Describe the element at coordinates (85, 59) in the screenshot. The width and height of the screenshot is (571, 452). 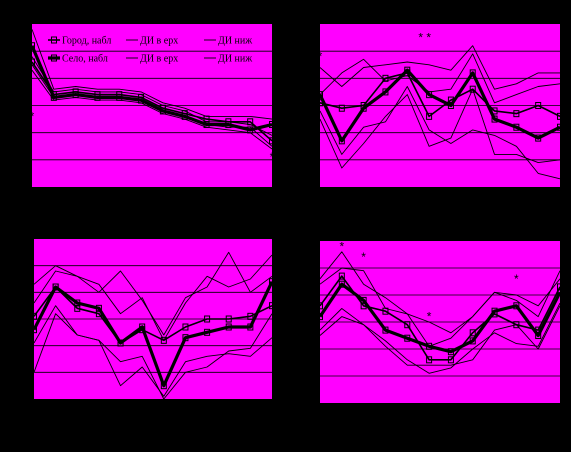
I see `legend-label: Село, набл` at that location.